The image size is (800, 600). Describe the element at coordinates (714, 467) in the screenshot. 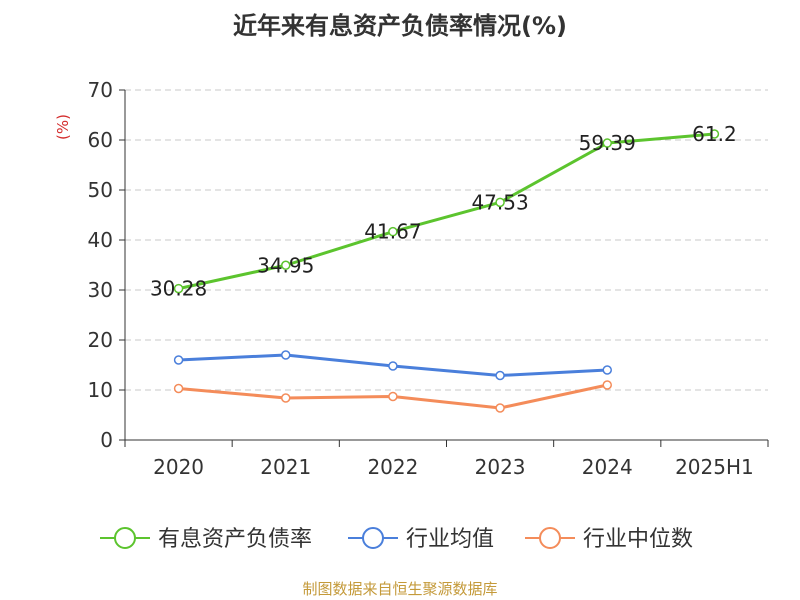

I see `x-tick-label: 2025H1` at that location.